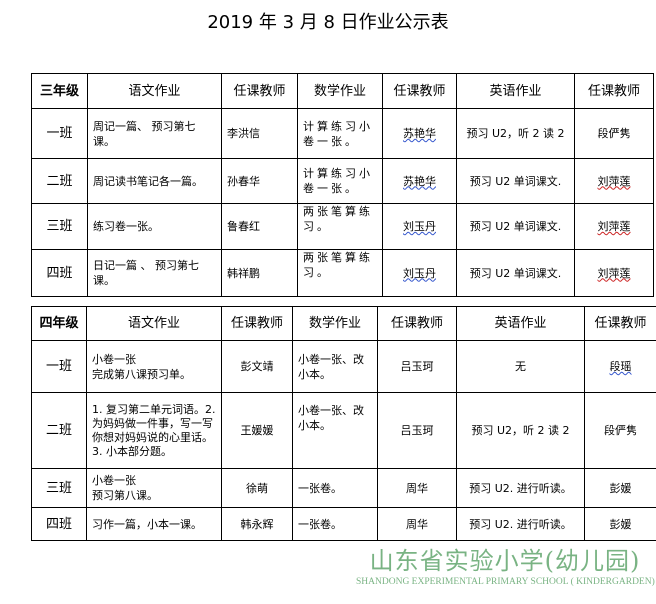 This screenshot has height=604, width=656. Describe the element at coordinates (620, 366) in the screenshot. I see `teacher: 段瑶` at that location.